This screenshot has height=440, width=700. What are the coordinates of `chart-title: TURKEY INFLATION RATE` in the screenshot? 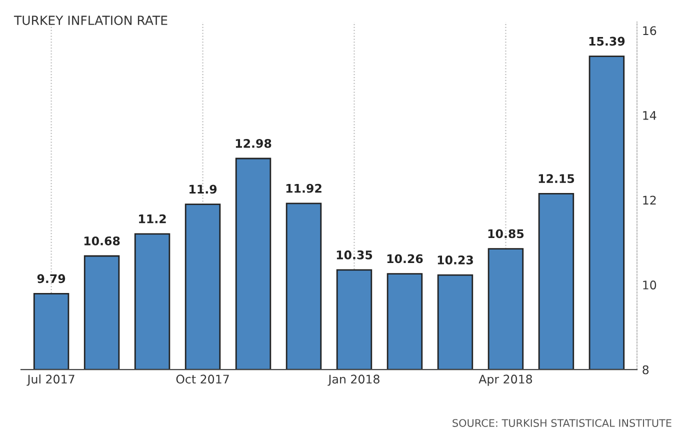 It's located at (91, 21).